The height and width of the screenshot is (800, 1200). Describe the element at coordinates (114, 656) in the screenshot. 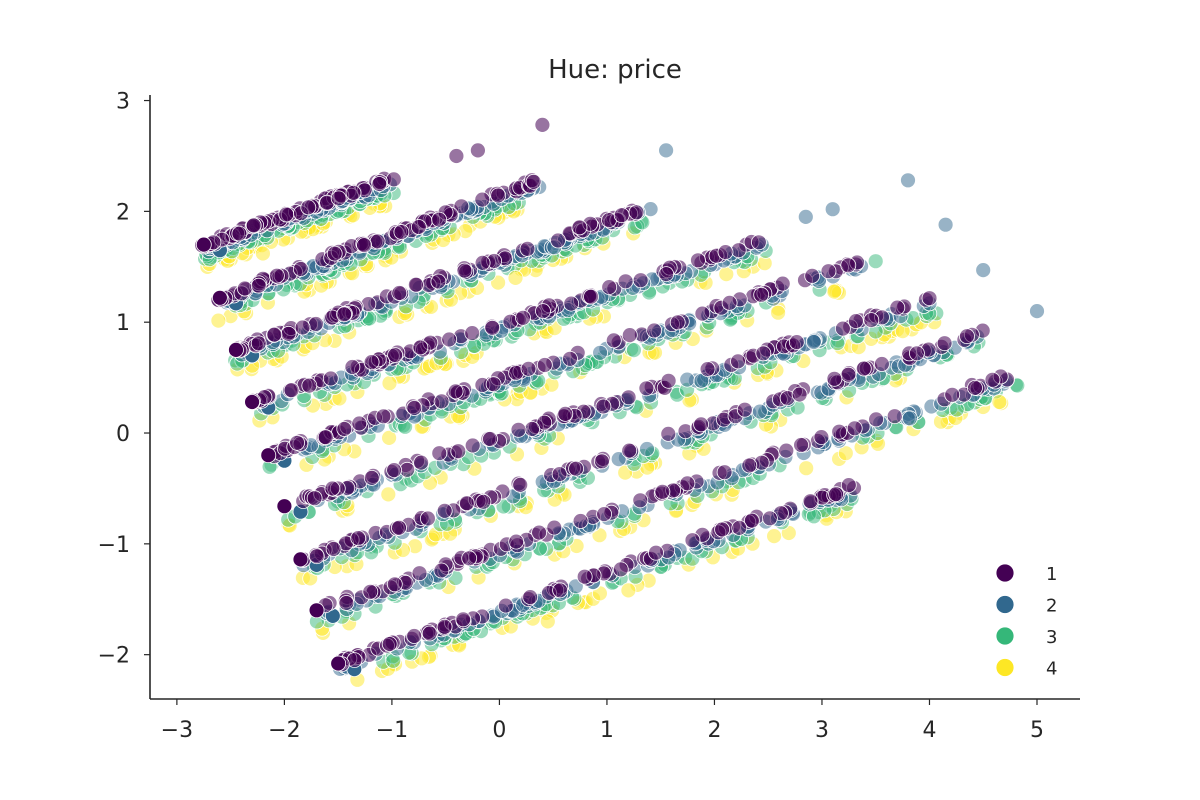

I see `y-tick-label: −2` at that location.